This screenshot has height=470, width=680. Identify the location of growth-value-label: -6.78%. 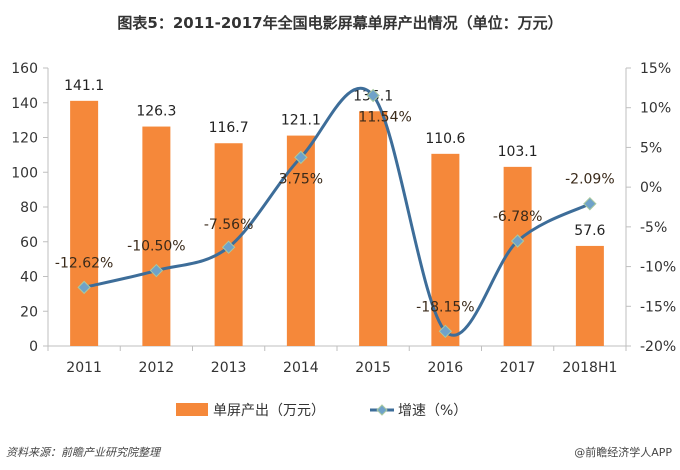
(518, 217).